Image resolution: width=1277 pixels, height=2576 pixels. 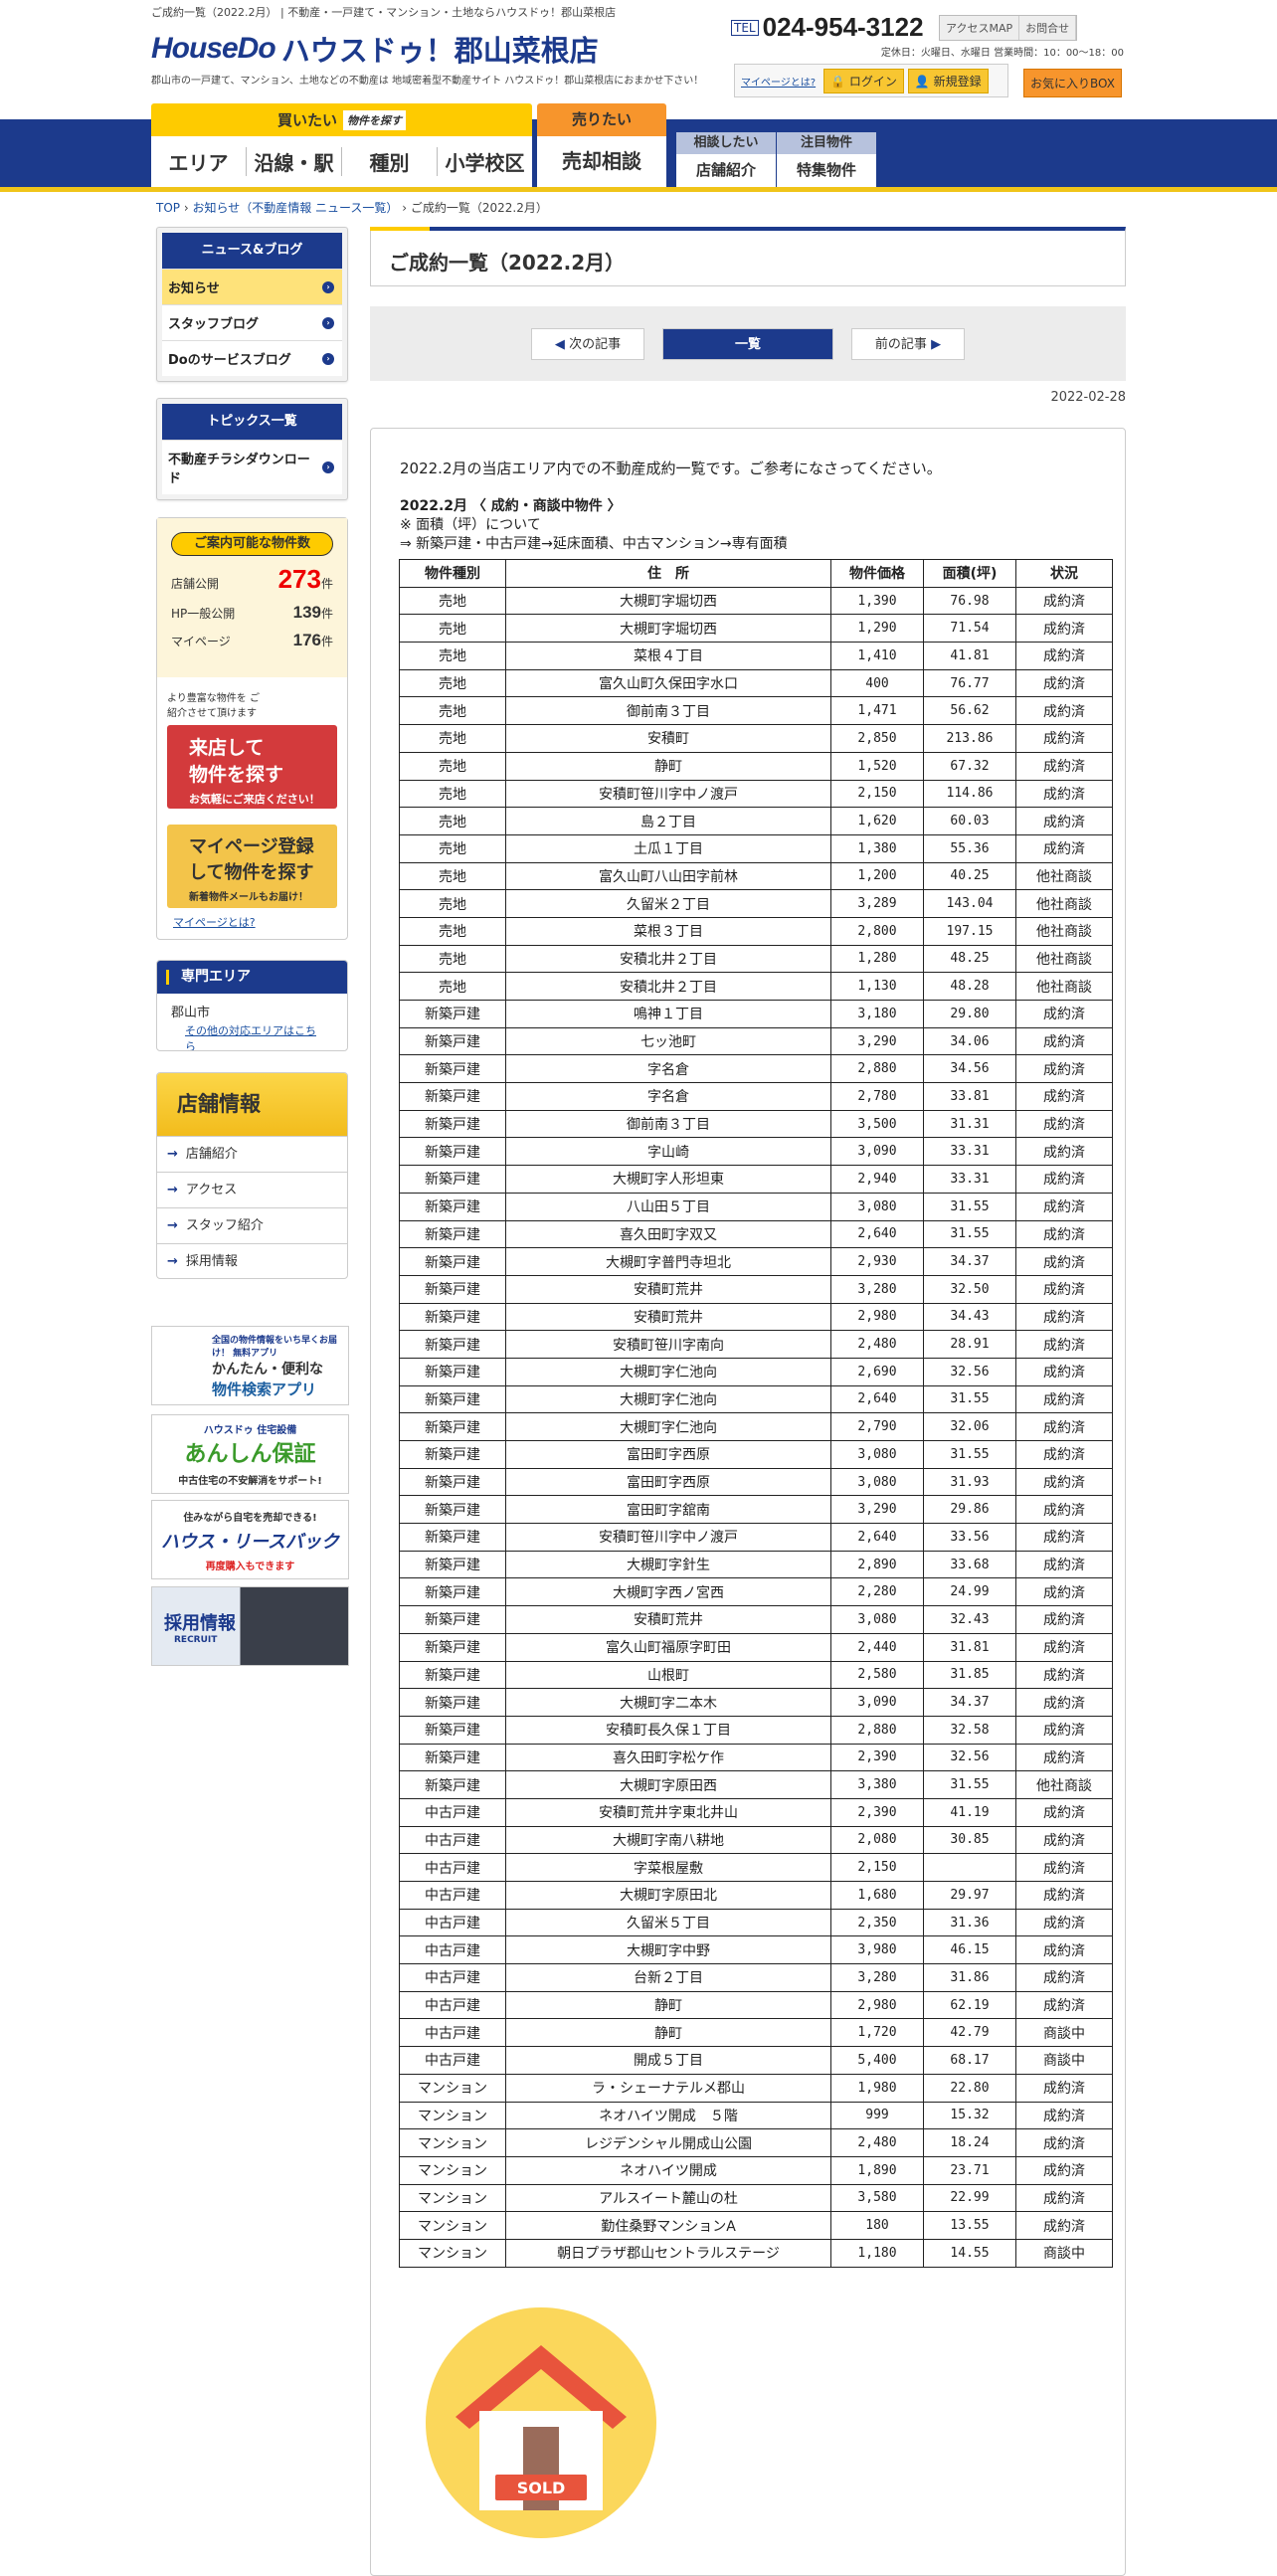 I want to click on nav-featured: 注目物件 特集物件, so click(x=826, y=159).